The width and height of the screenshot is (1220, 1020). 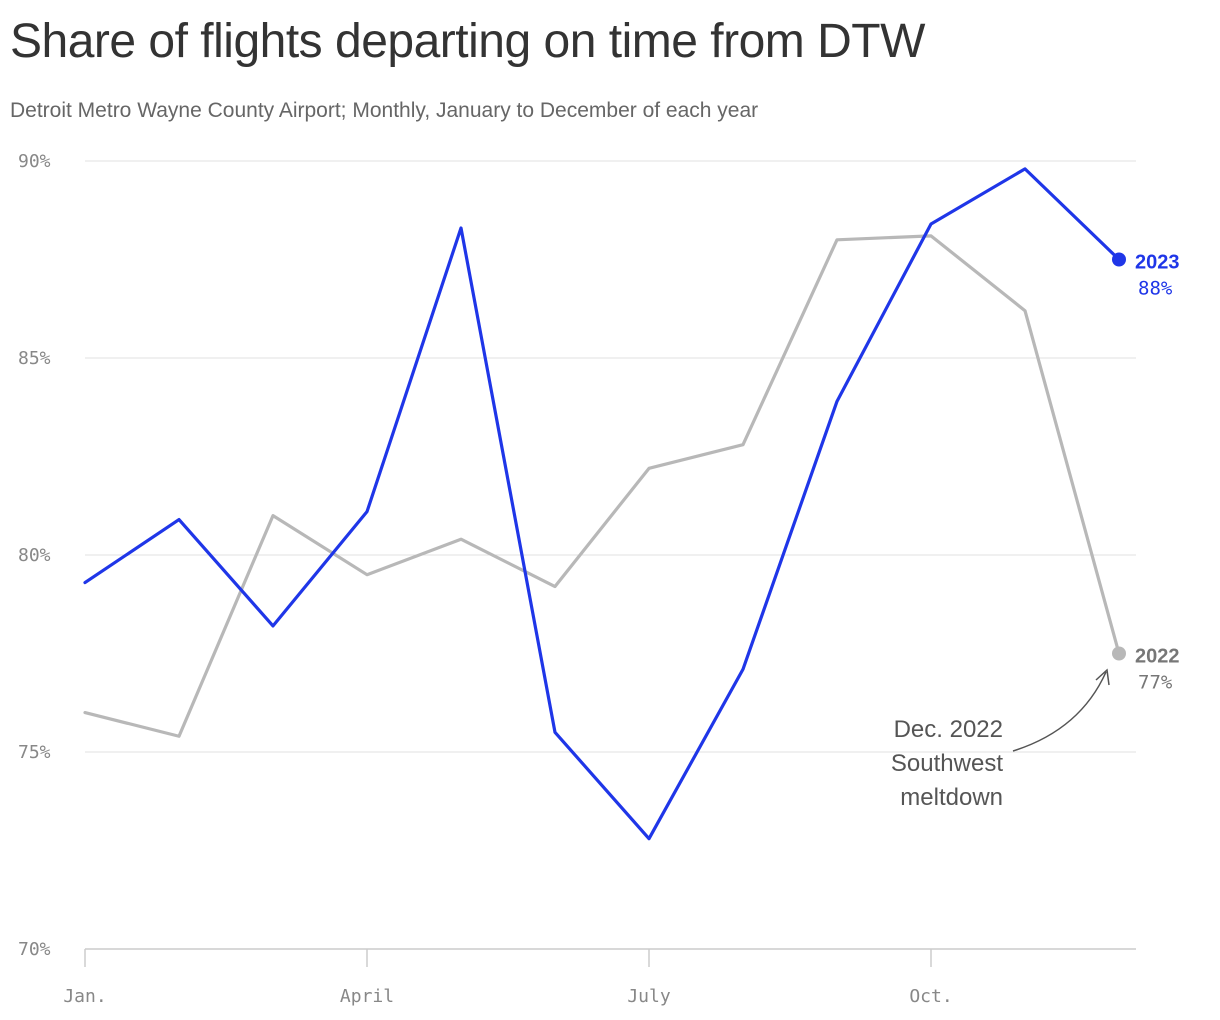 What do you see at coordinates (947, 763) in the screenshot?
I see `annotation-text-line: Southwest` at bounding box center [947, 763].